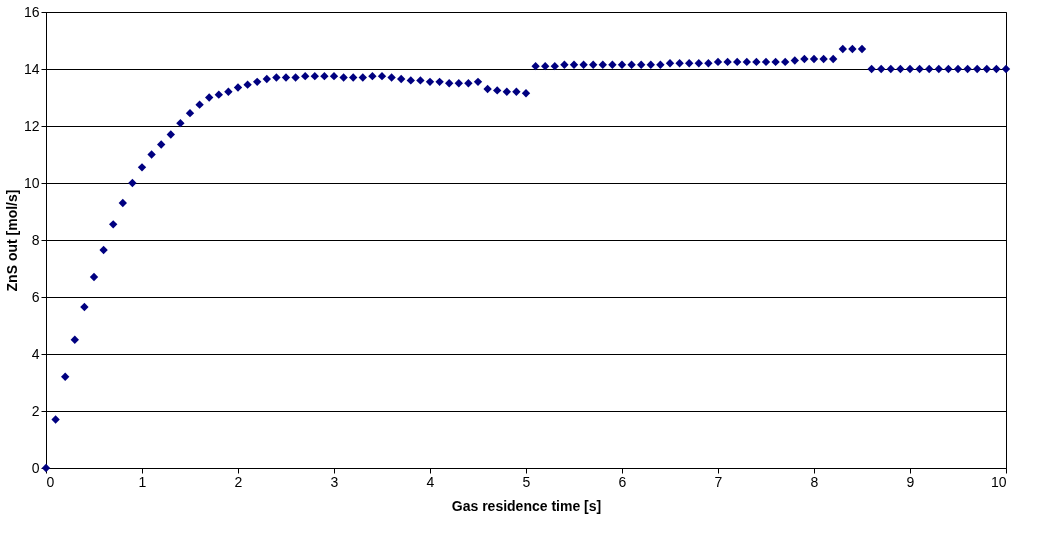  What do you see at coordinates (718, 481) in the screenshot?
I see `x-tick-label: 7` at bounding box center [718, 481].